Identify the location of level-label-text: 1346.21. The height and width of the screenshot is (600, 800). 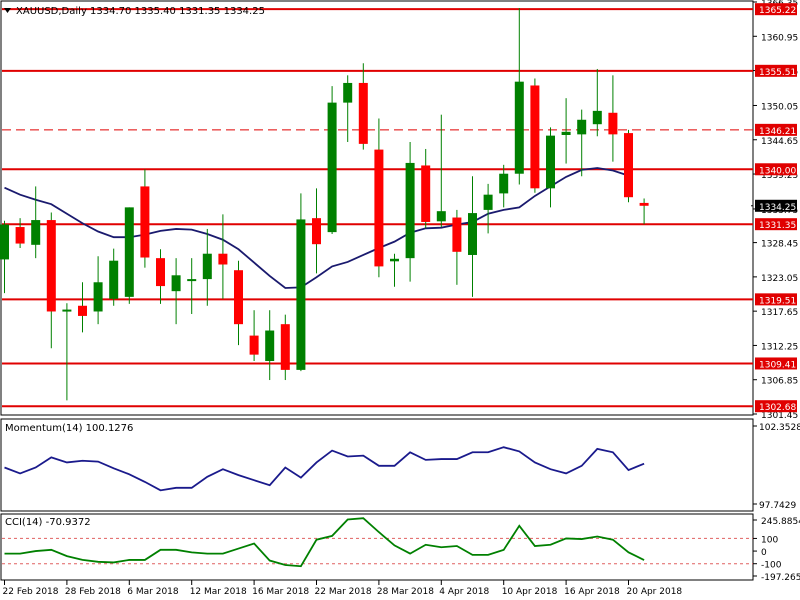
(777, 132).